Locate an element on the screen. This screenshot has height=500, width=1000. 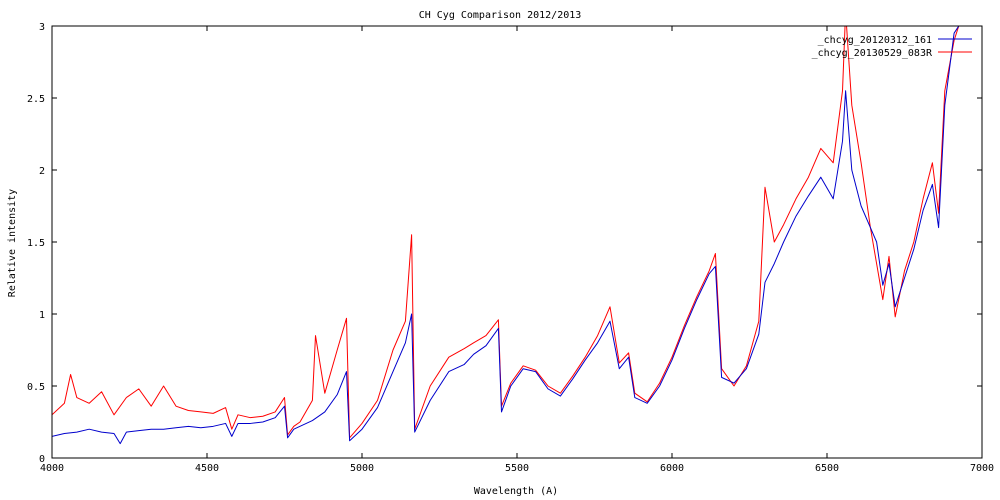
x-tick-label: 4500 is located at coordinates (207, 468).